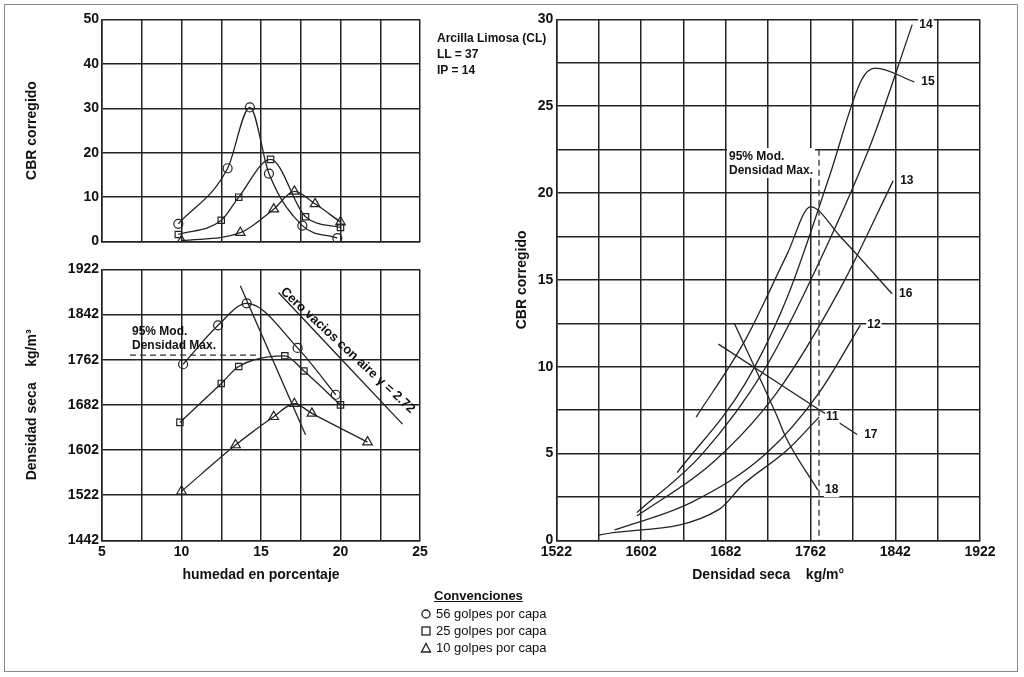  I want to click on series-label: 15, so click(928, 81).